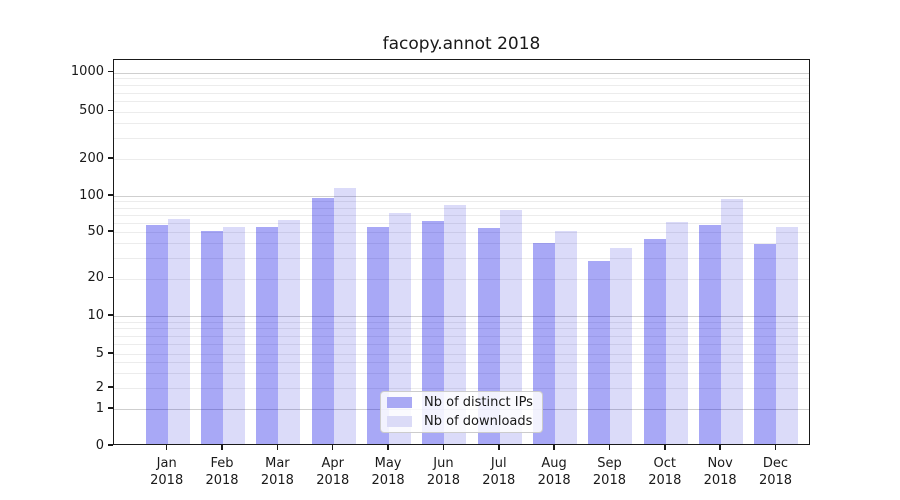 This screenshot has width=900, height=500. I want to click on x-tick-label-mar: Mar 2018, so click(277, 472).